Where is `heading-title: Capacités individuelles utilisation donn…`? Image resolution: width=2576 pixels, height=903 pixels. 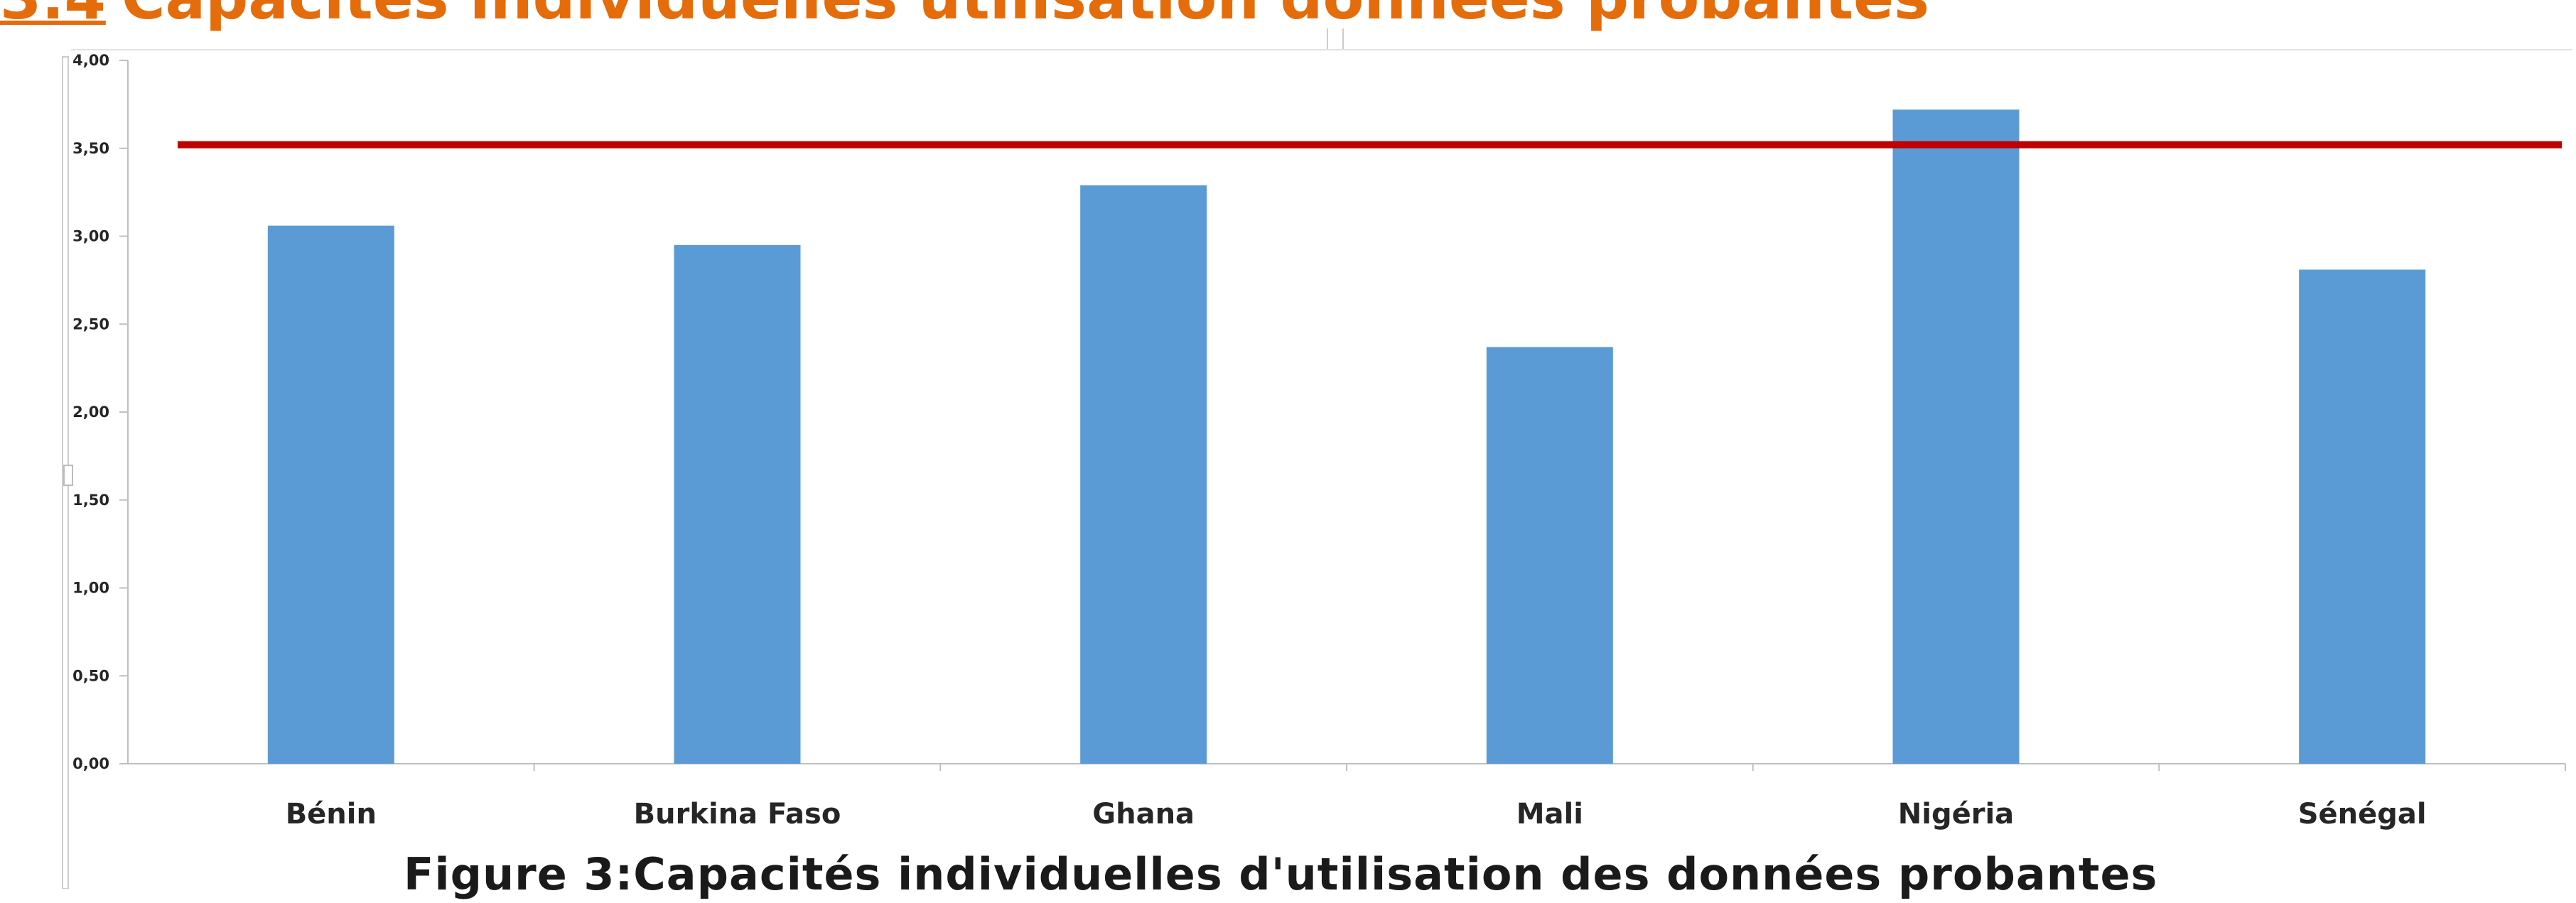
heading-title: Capacités individuelles utilisation donn… is located at coordinates (1026, 16).